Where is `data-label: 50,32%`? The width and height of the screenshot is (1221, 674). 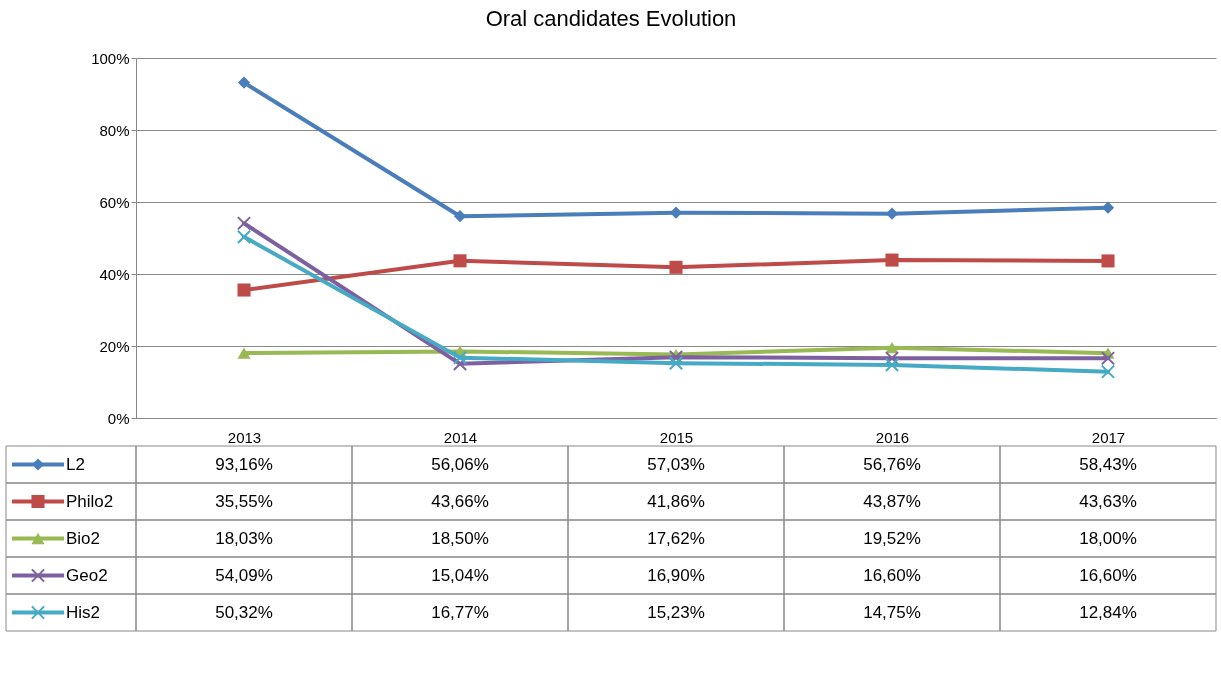 data-label: 50,32% is located at coordinates (244, 612).